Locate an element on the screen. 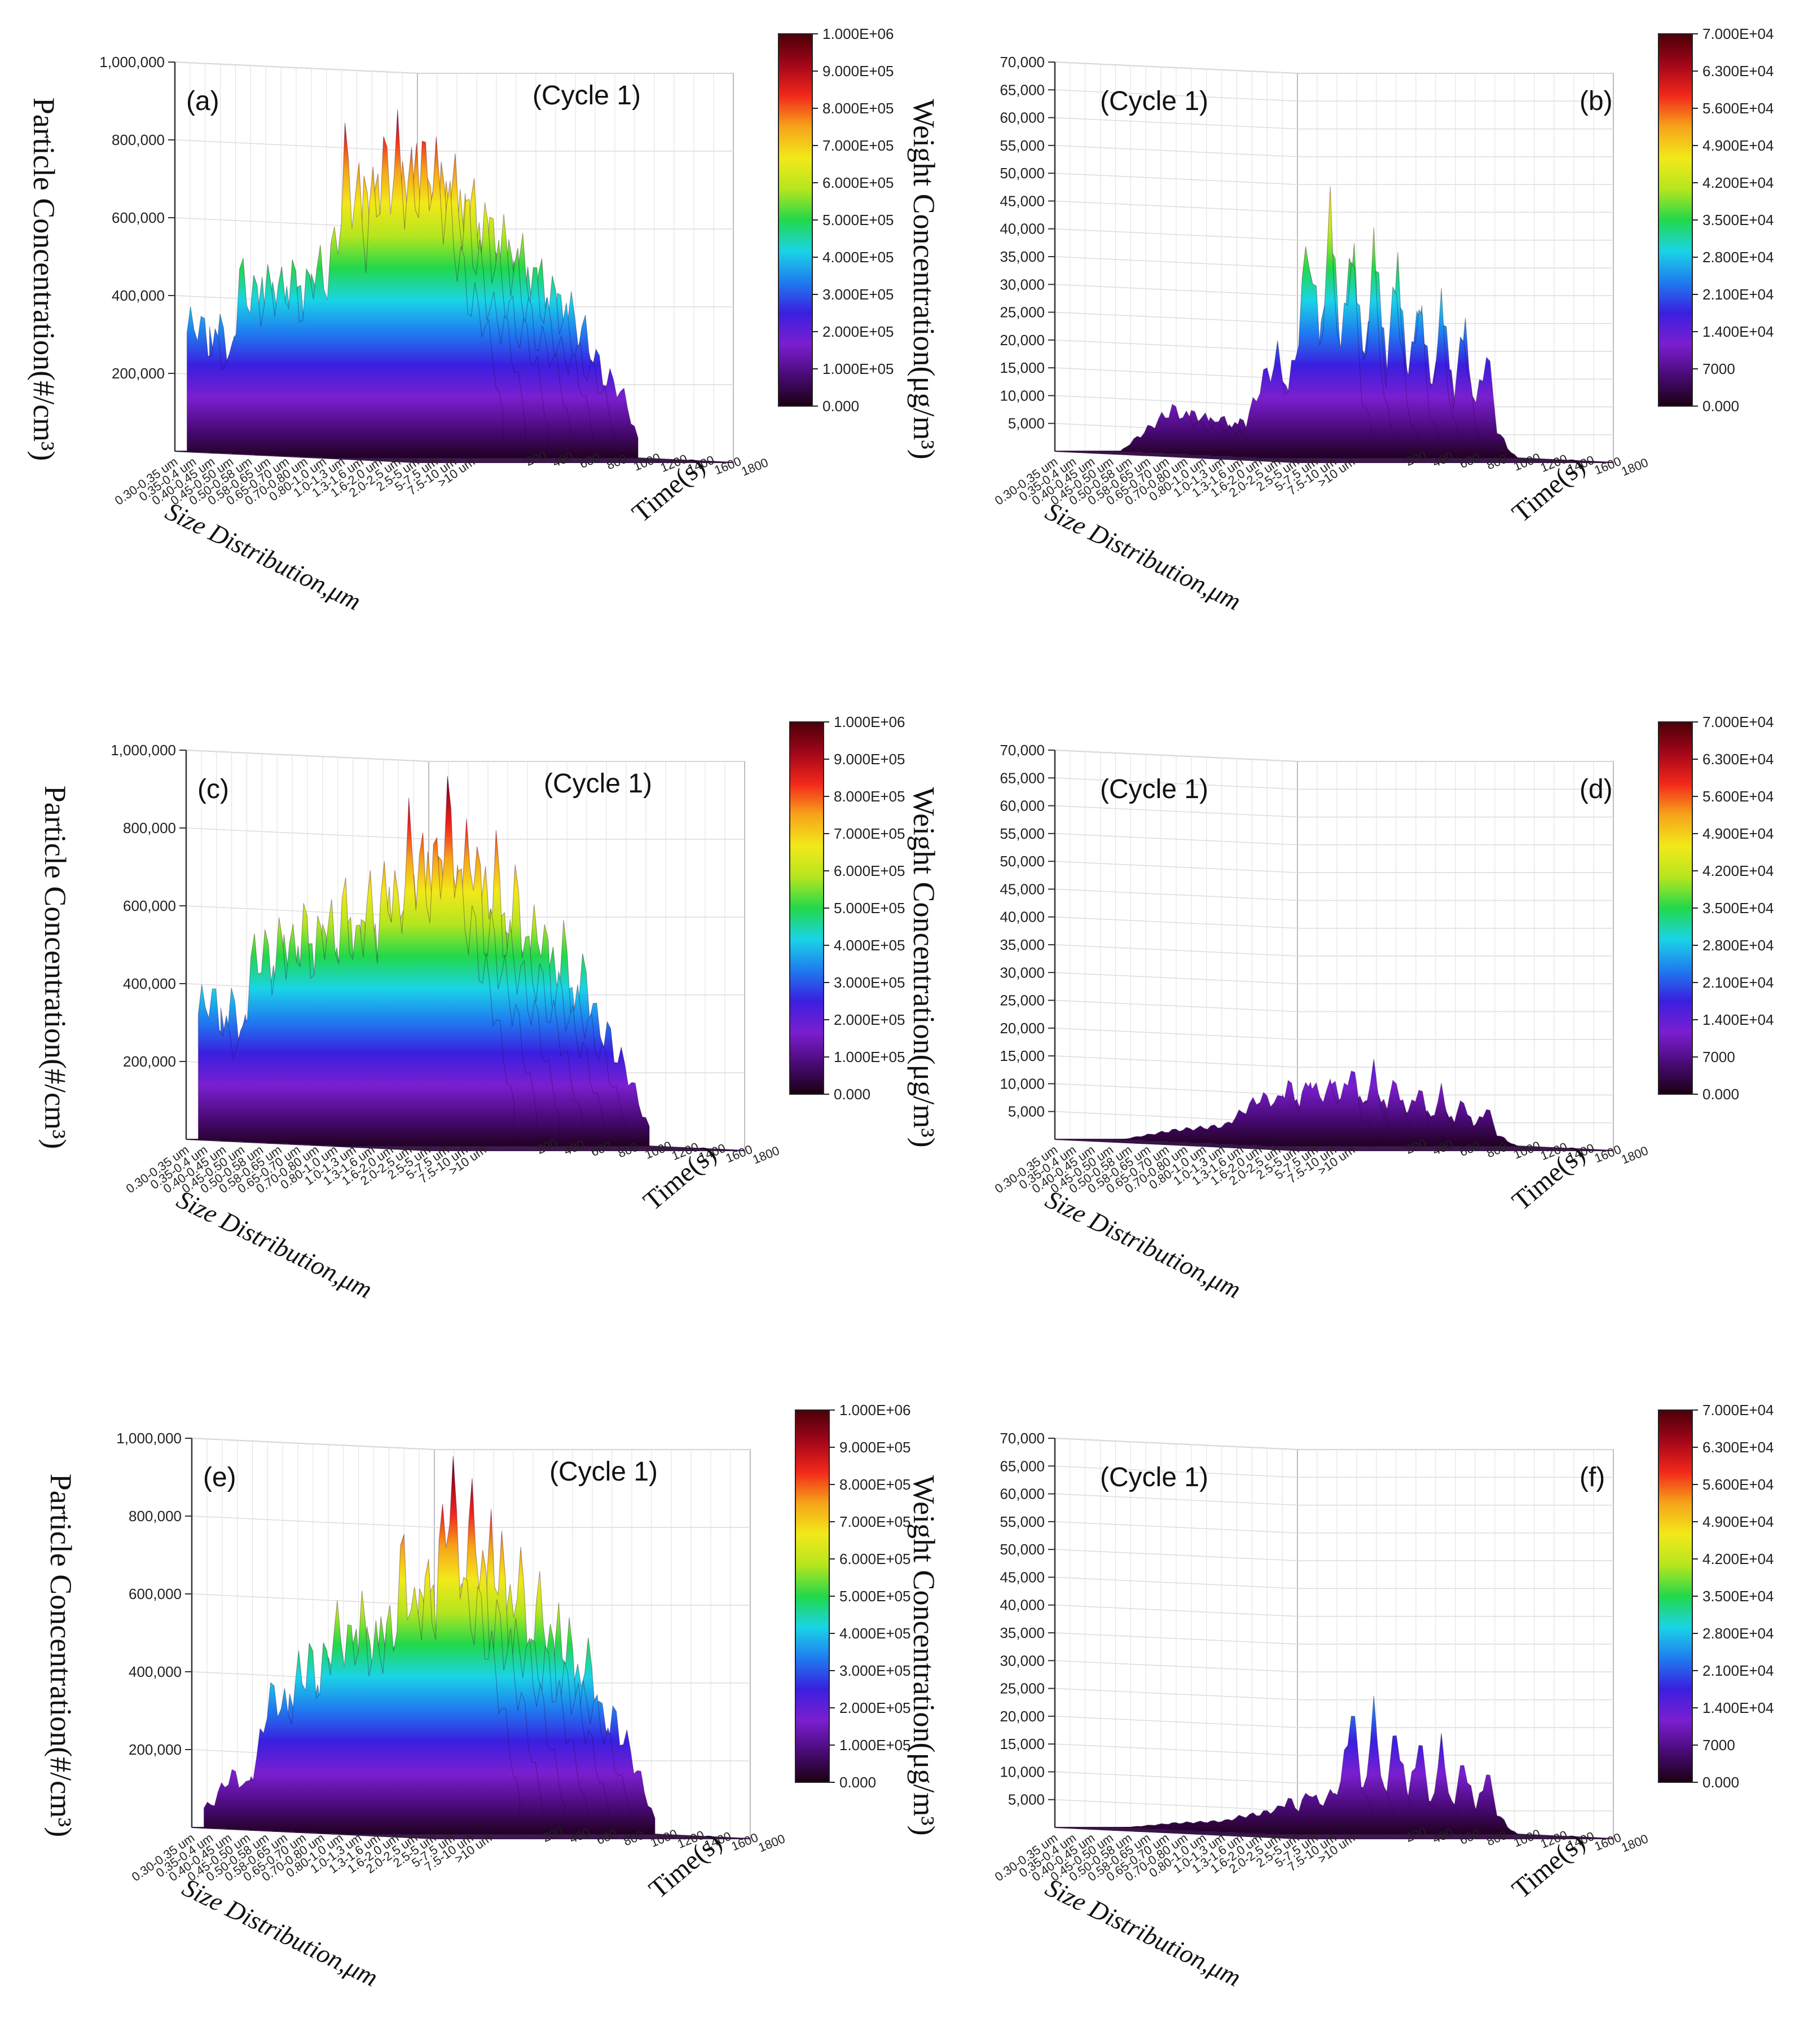 Image resolution: width=1804 pixels, height=2044 pixels. panel-label: (b) is located at coordinates (1596, 101).